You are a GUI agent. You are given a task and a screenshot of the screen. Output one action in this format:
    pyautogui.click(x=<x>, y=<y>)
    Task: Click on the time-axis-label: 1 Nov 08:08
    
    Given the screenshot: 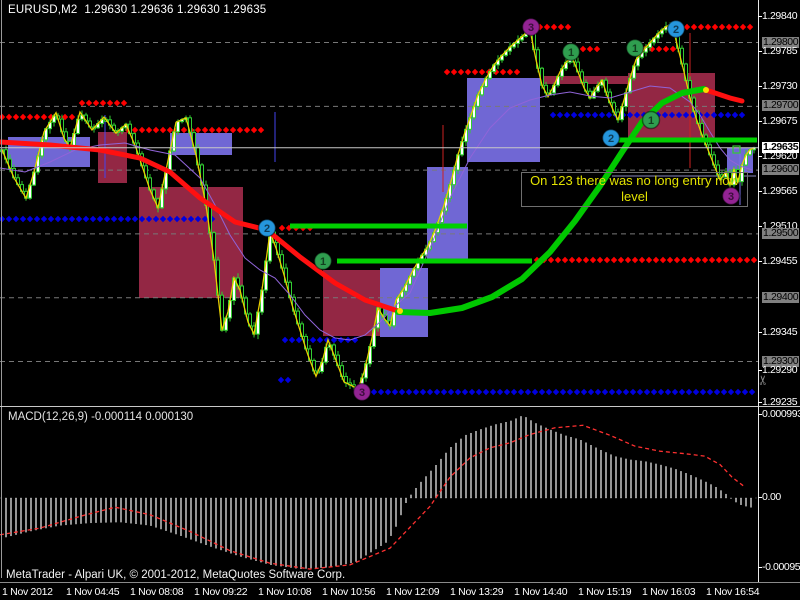 What is the action you would take?
    pyautogui.click(x=157, y=592)
    